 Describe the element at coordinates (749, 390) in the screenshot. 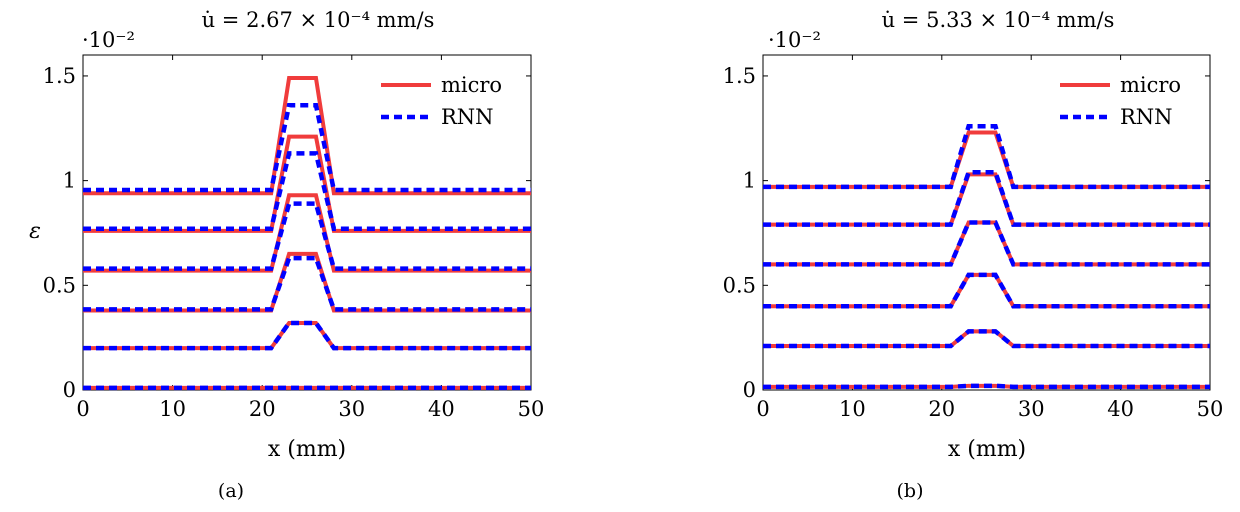

I see `panel-b-ytick-label: 0` at that location.